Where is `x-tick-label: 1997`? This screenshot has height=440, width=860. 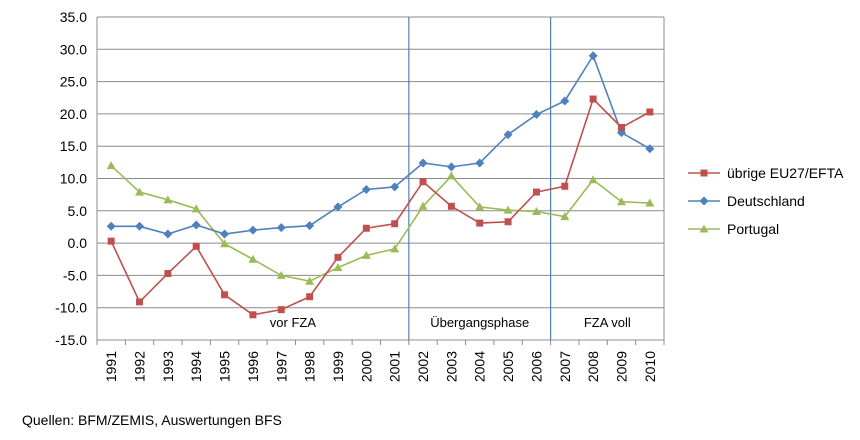
x-tick-label: 1997 is located at coordinates (281, 366).